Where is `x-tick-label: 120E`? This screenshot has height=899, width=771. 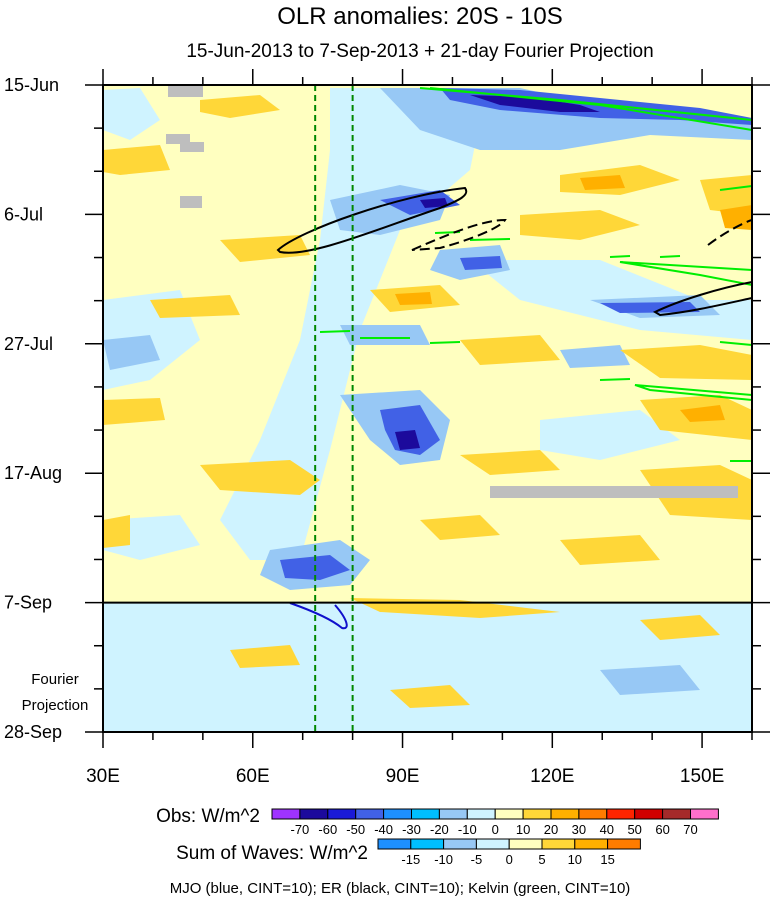 x-tick-label: 120E is located at coordinates (552, 776).